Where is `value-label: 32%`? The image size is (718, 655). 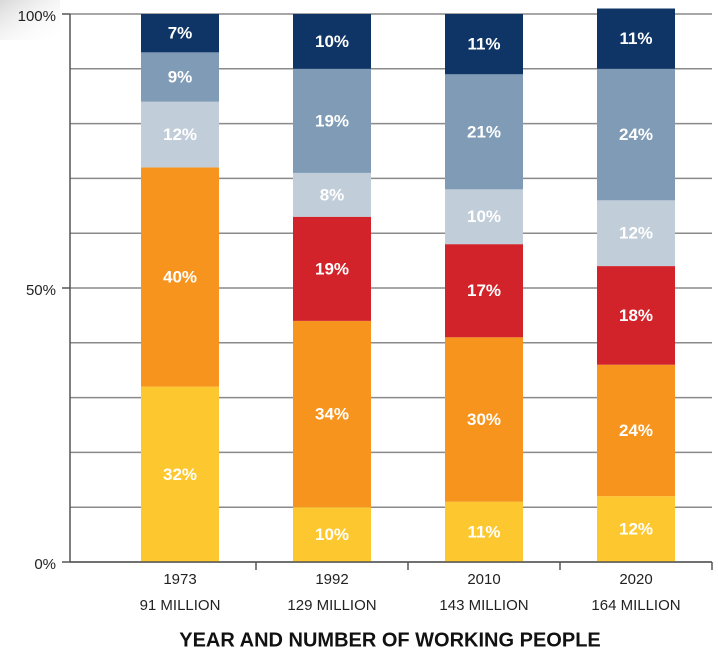 value-label: 32% is located at coordinates (180, 474).